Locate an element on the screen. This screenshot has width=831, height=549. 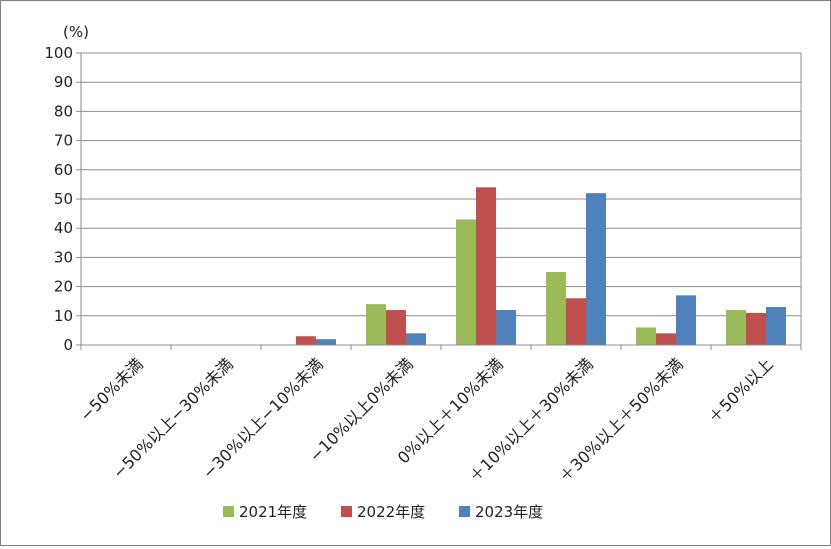
legend: 2021年度 2022年度 2023年度 is located at coordinates (383, 512).